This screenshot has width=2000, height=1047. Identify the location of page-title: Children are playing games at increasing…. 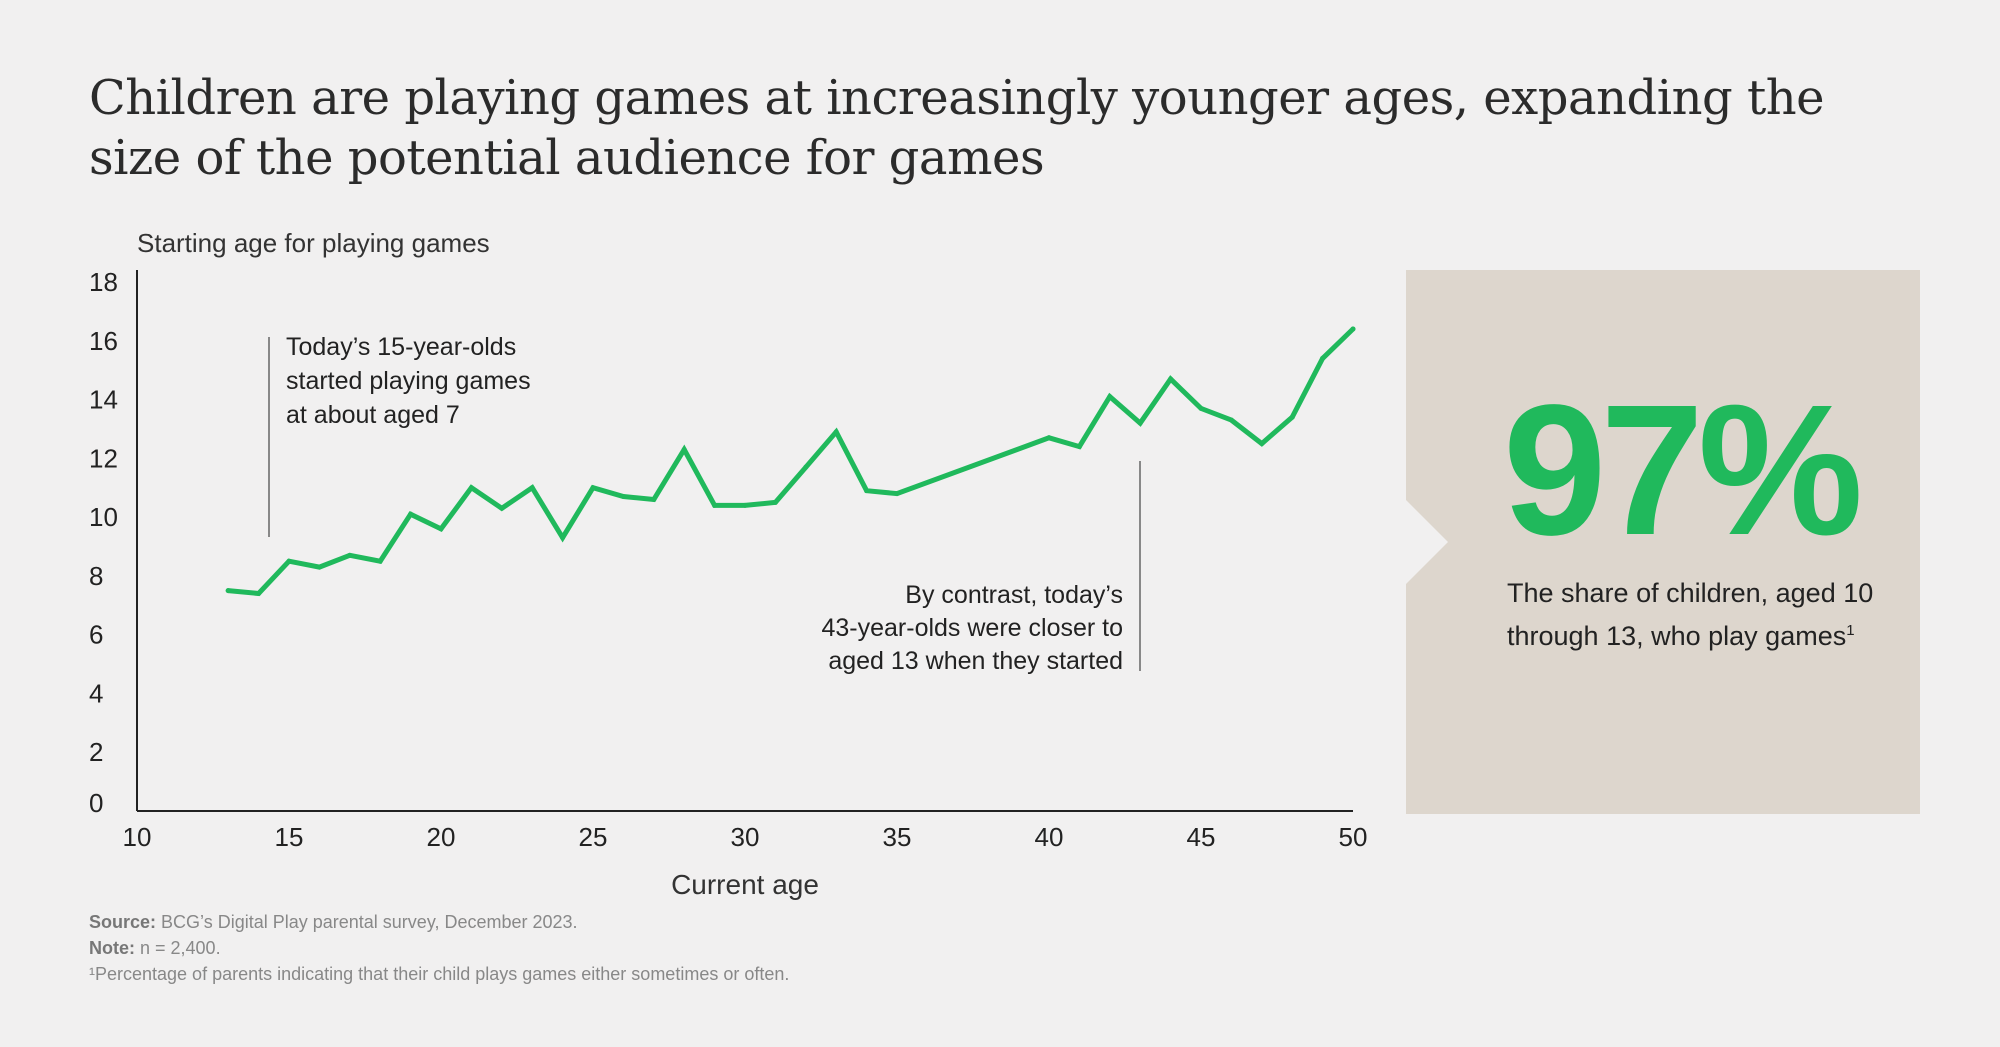
(957, 128).